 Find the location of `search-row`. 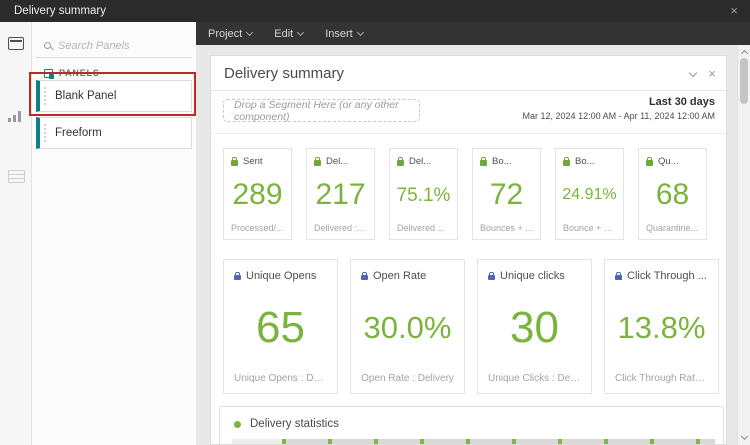

search-row is located at coordinates (114, 46).